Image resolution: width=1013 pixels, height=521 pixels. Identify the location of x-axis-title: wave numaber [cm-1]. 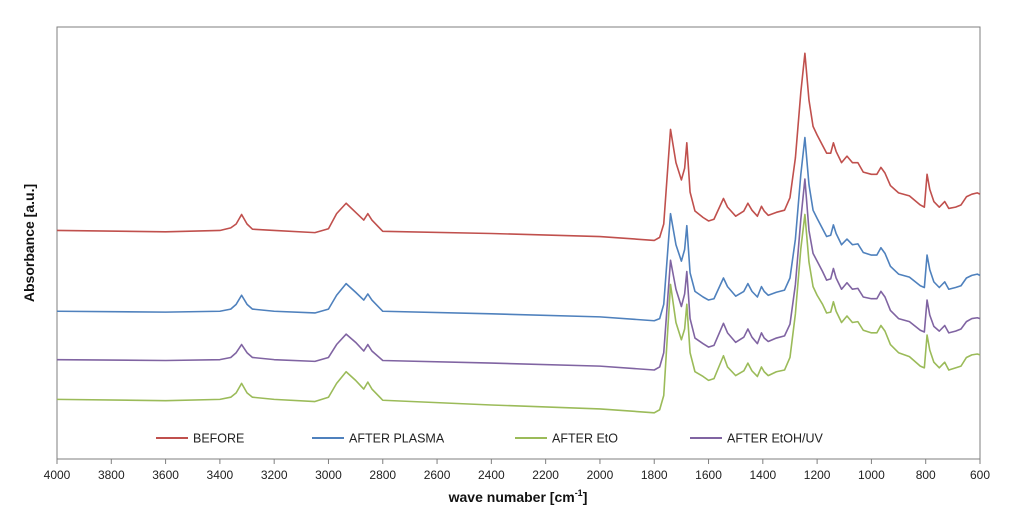
(518, 496).